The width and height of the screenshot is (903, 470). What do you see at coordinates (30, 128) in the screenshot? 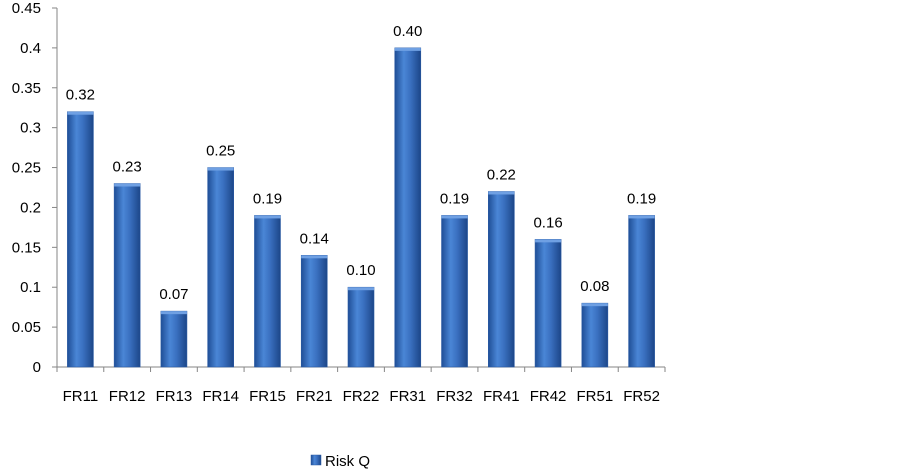
I see `y-tick-label: 0.3` at bounding box center [30, 128].